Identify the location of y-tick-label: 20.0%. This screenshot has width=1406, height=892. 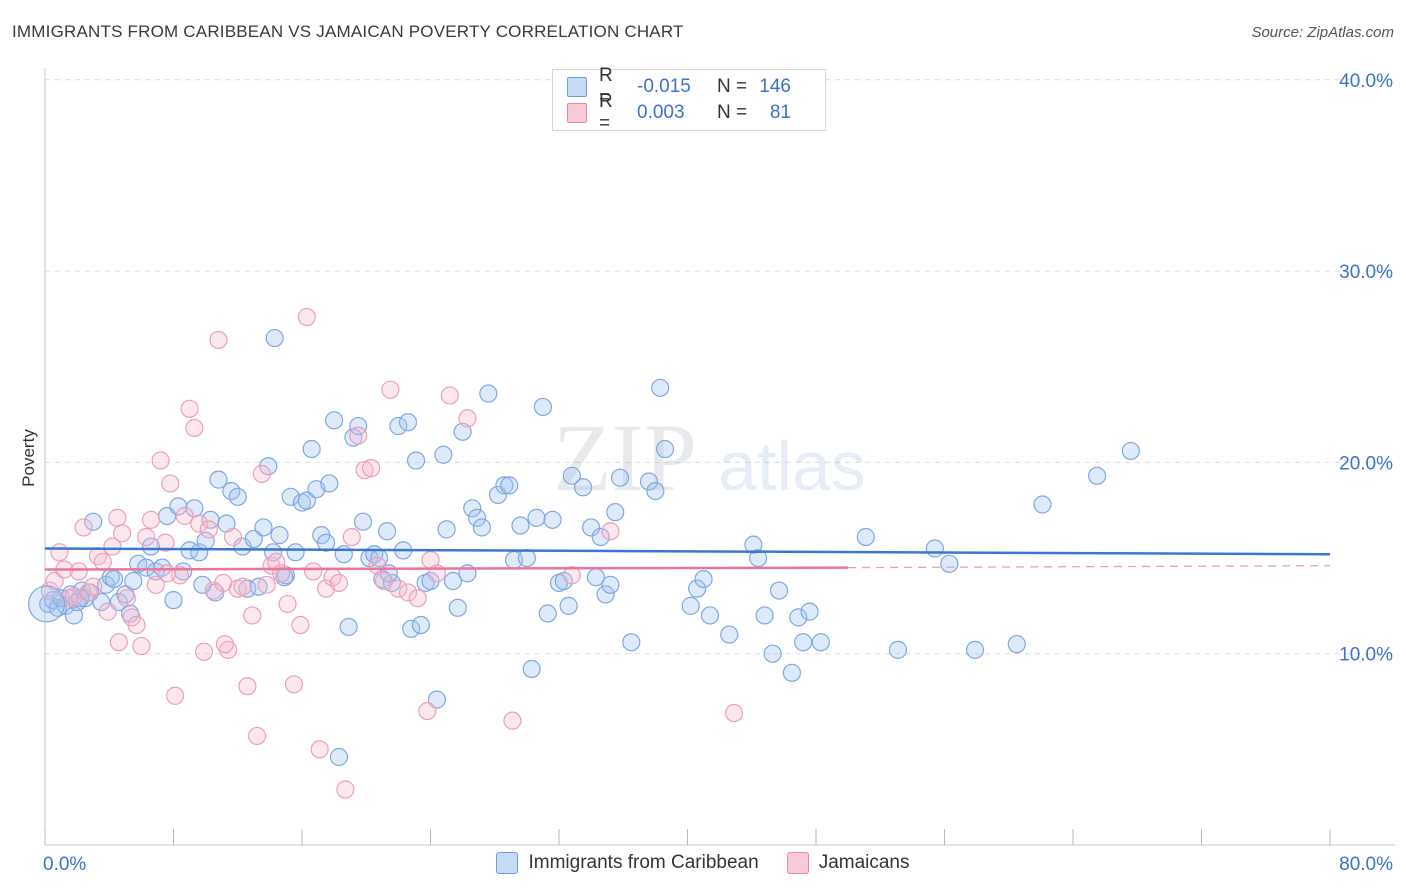
(1366, 463).